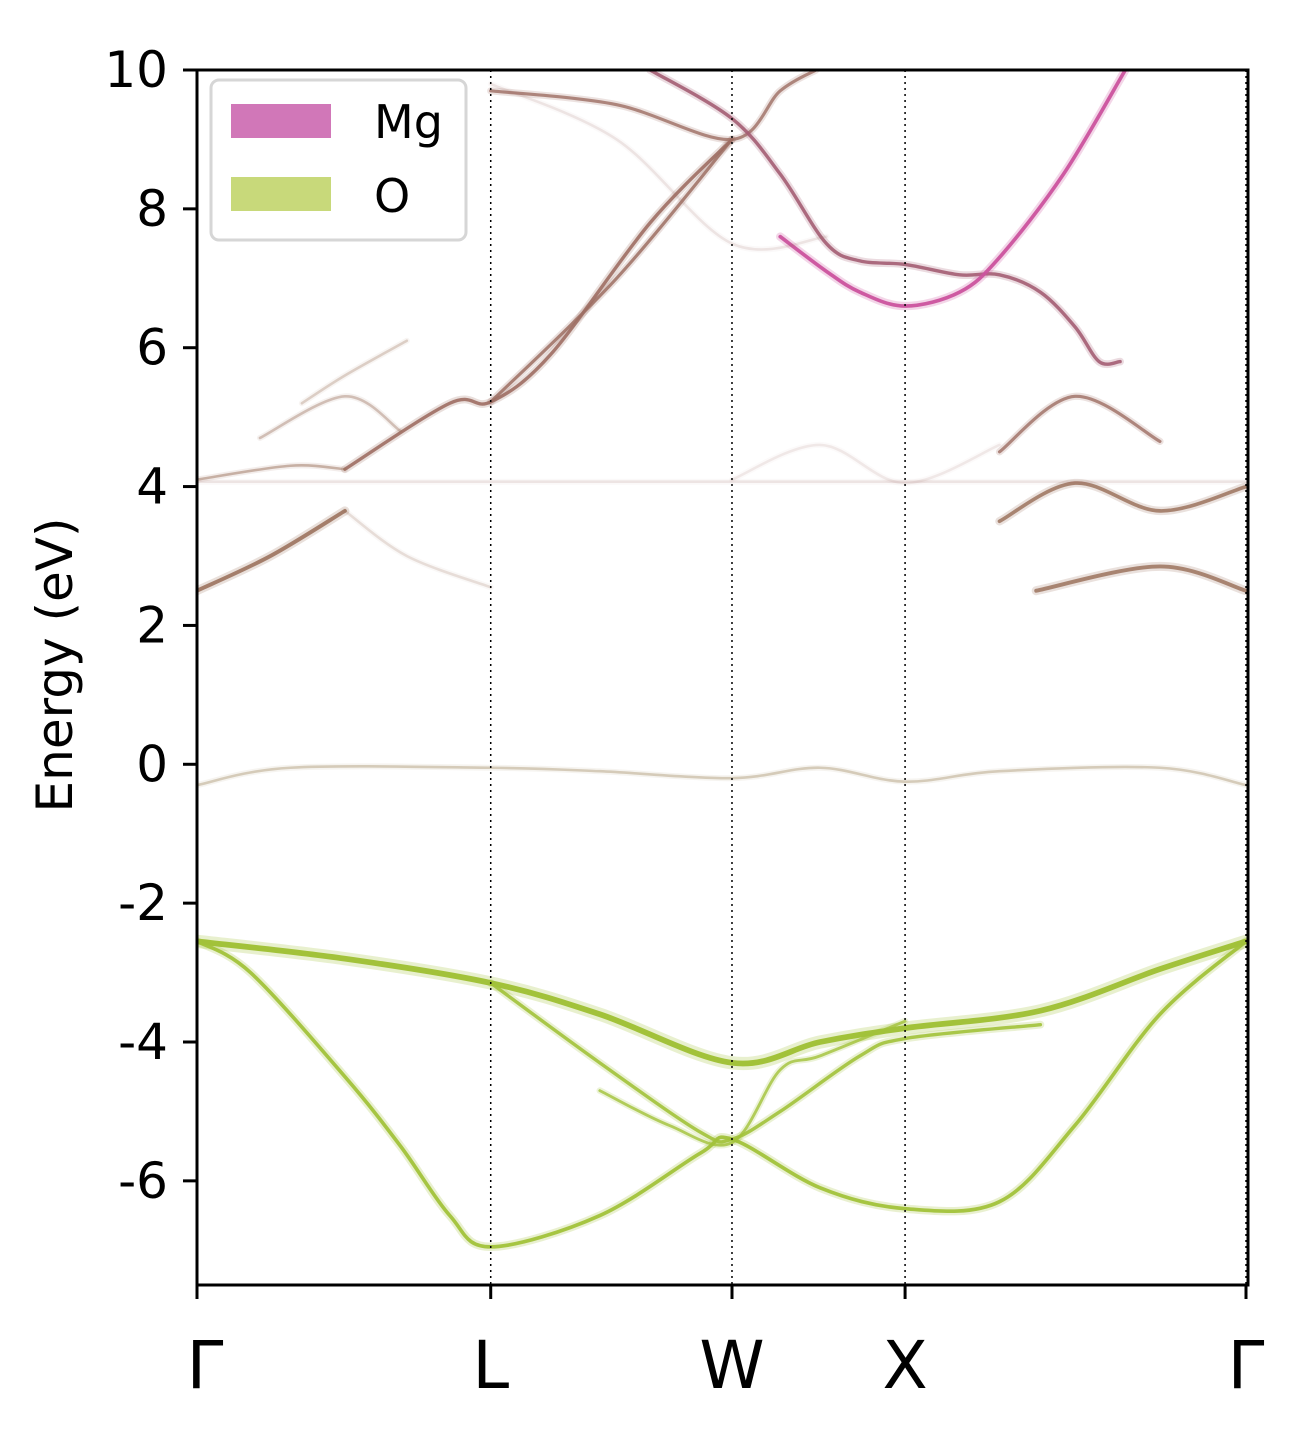 The image size is (1290, 1440). What do you see at coordinates (490, 1365) in the screenshot?
I see `x-tick-label: L` at bounding box center [490, 1365].